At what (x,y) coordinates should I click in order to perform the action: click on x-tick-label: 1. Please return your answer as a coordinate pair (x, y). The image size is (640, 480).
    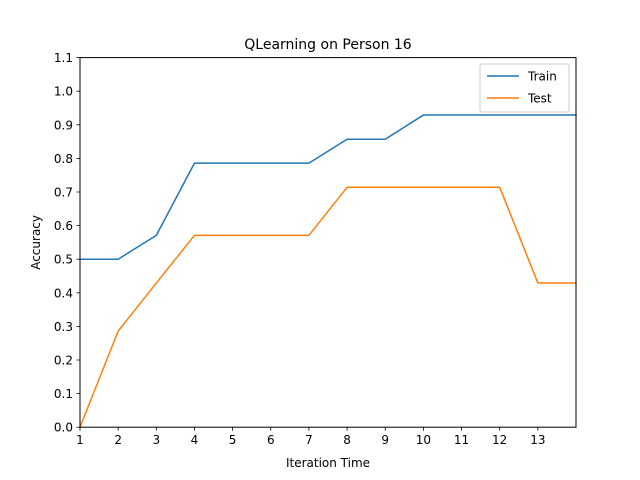
    Looking at the image, I should click on (80, 440).